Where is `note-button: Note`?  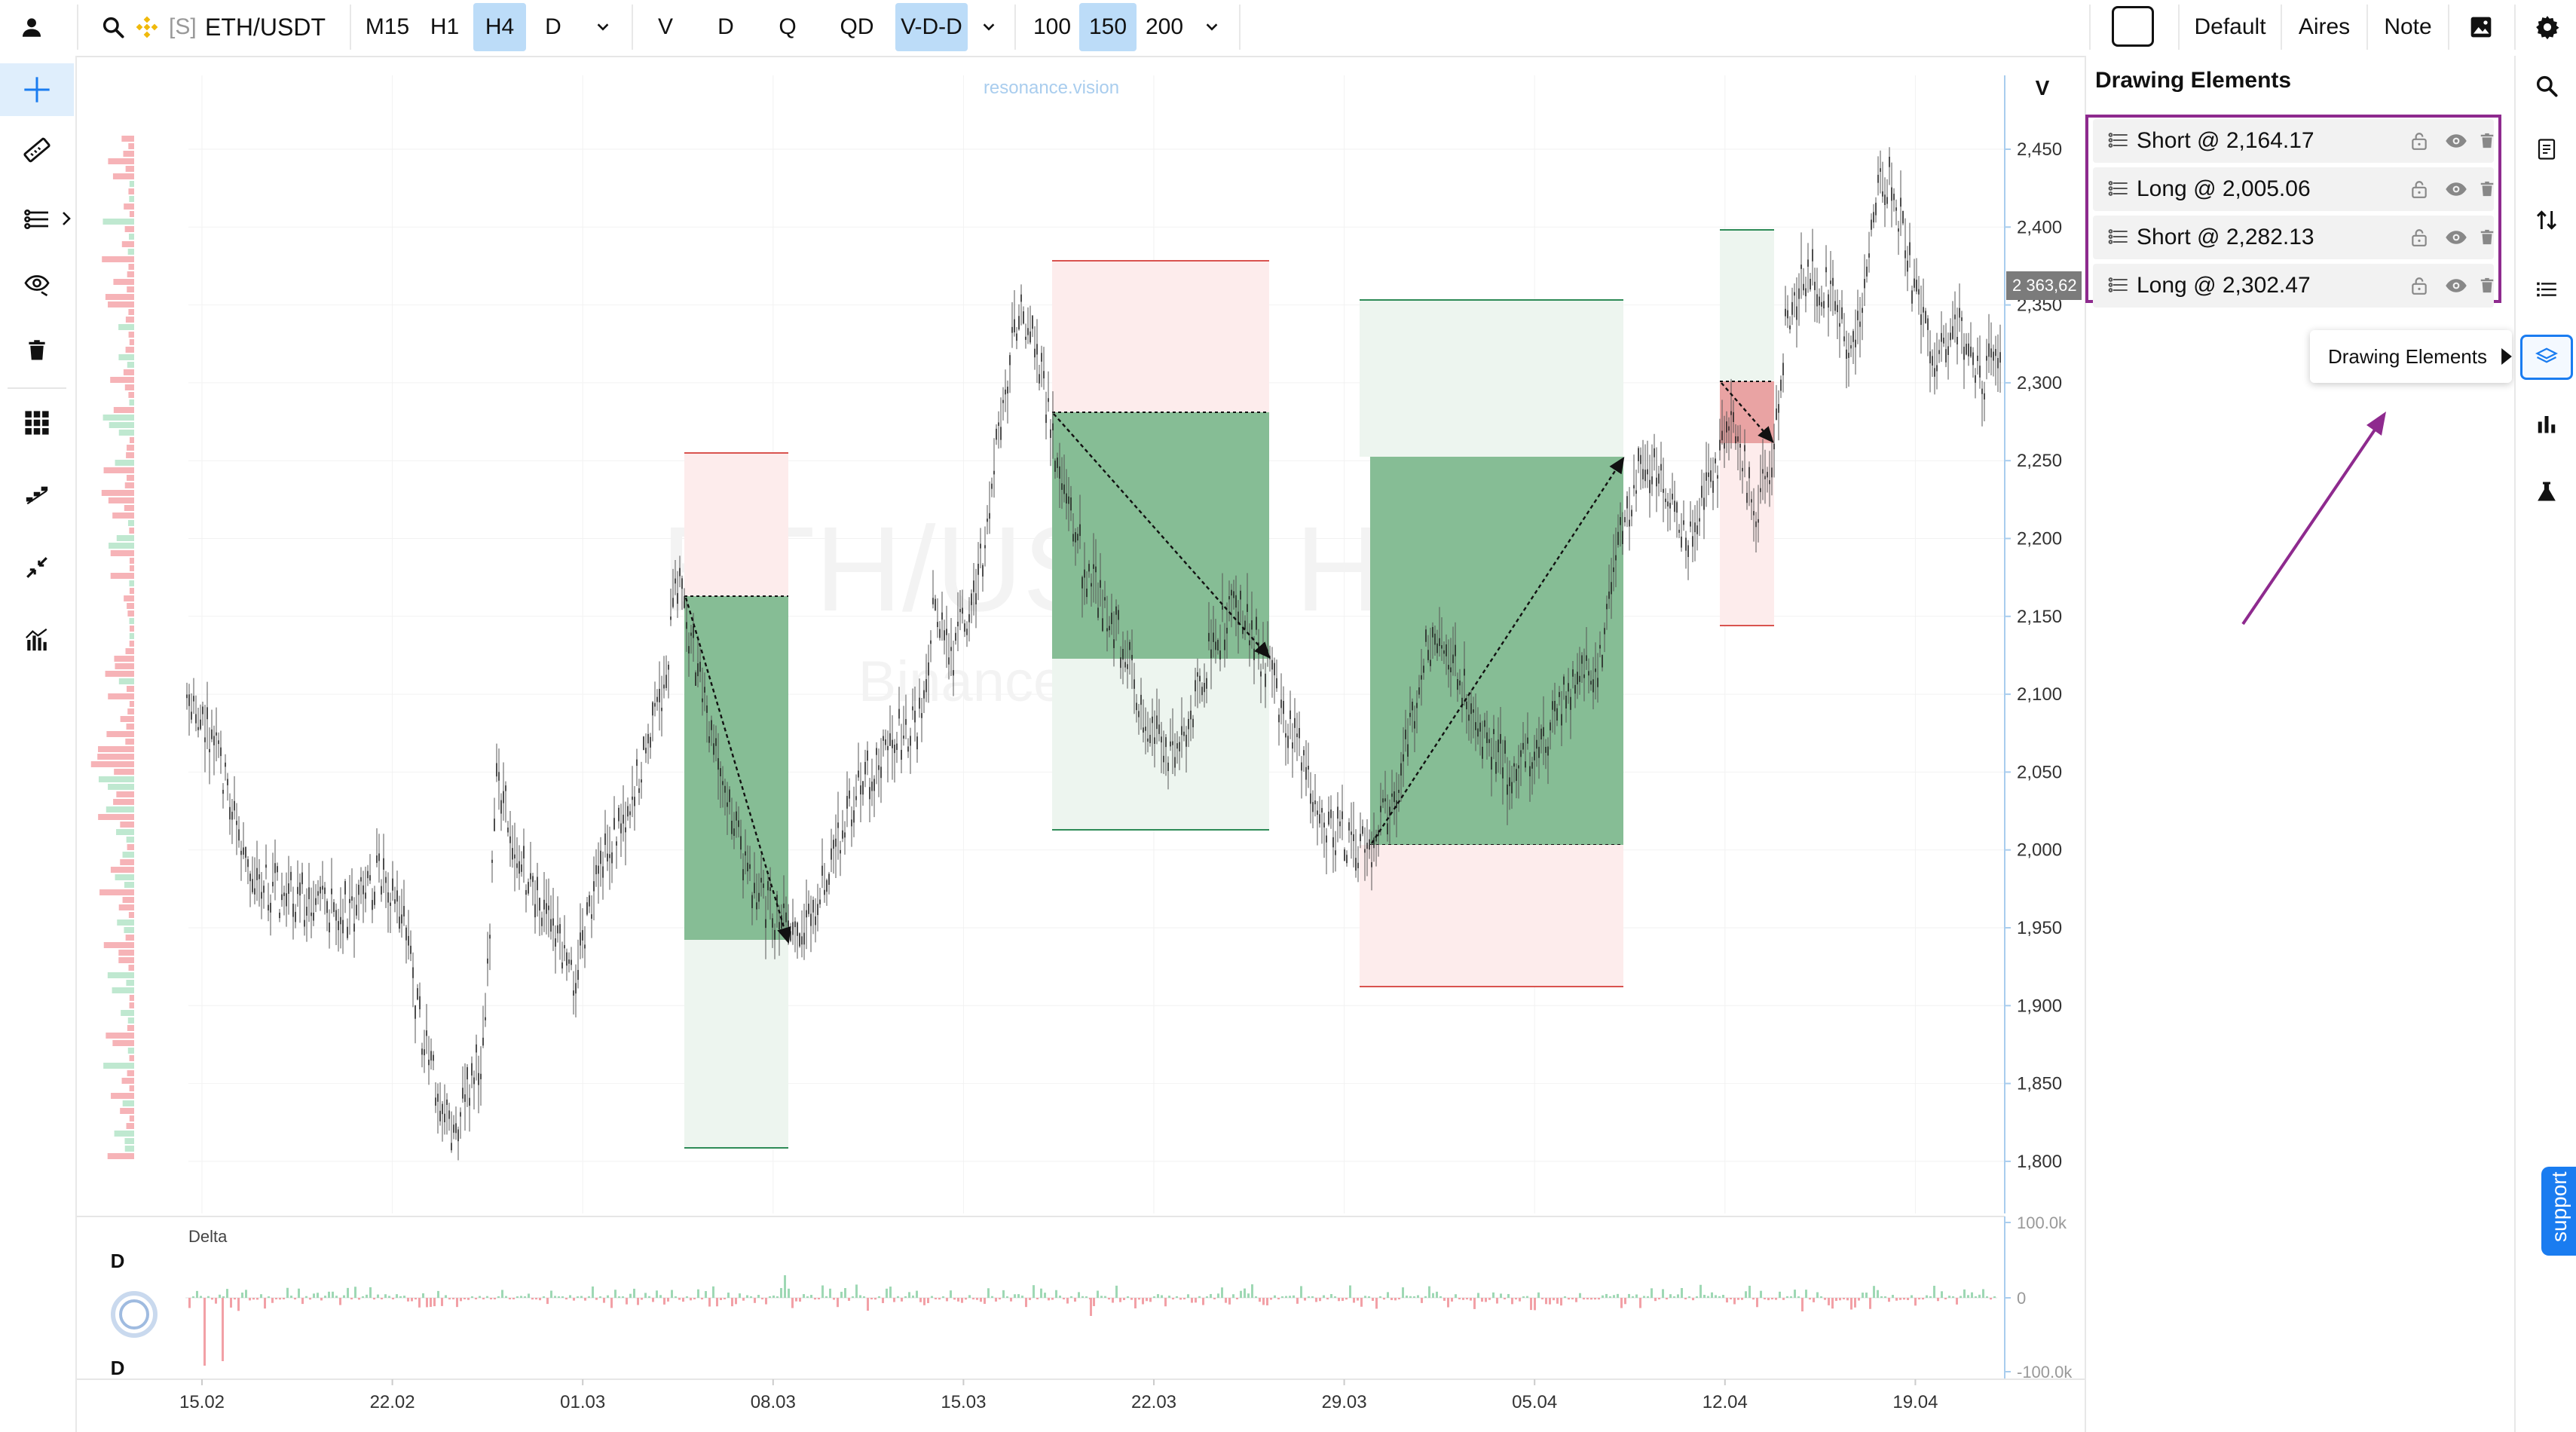 note-button: Note is located at coordinates (2408, 26).